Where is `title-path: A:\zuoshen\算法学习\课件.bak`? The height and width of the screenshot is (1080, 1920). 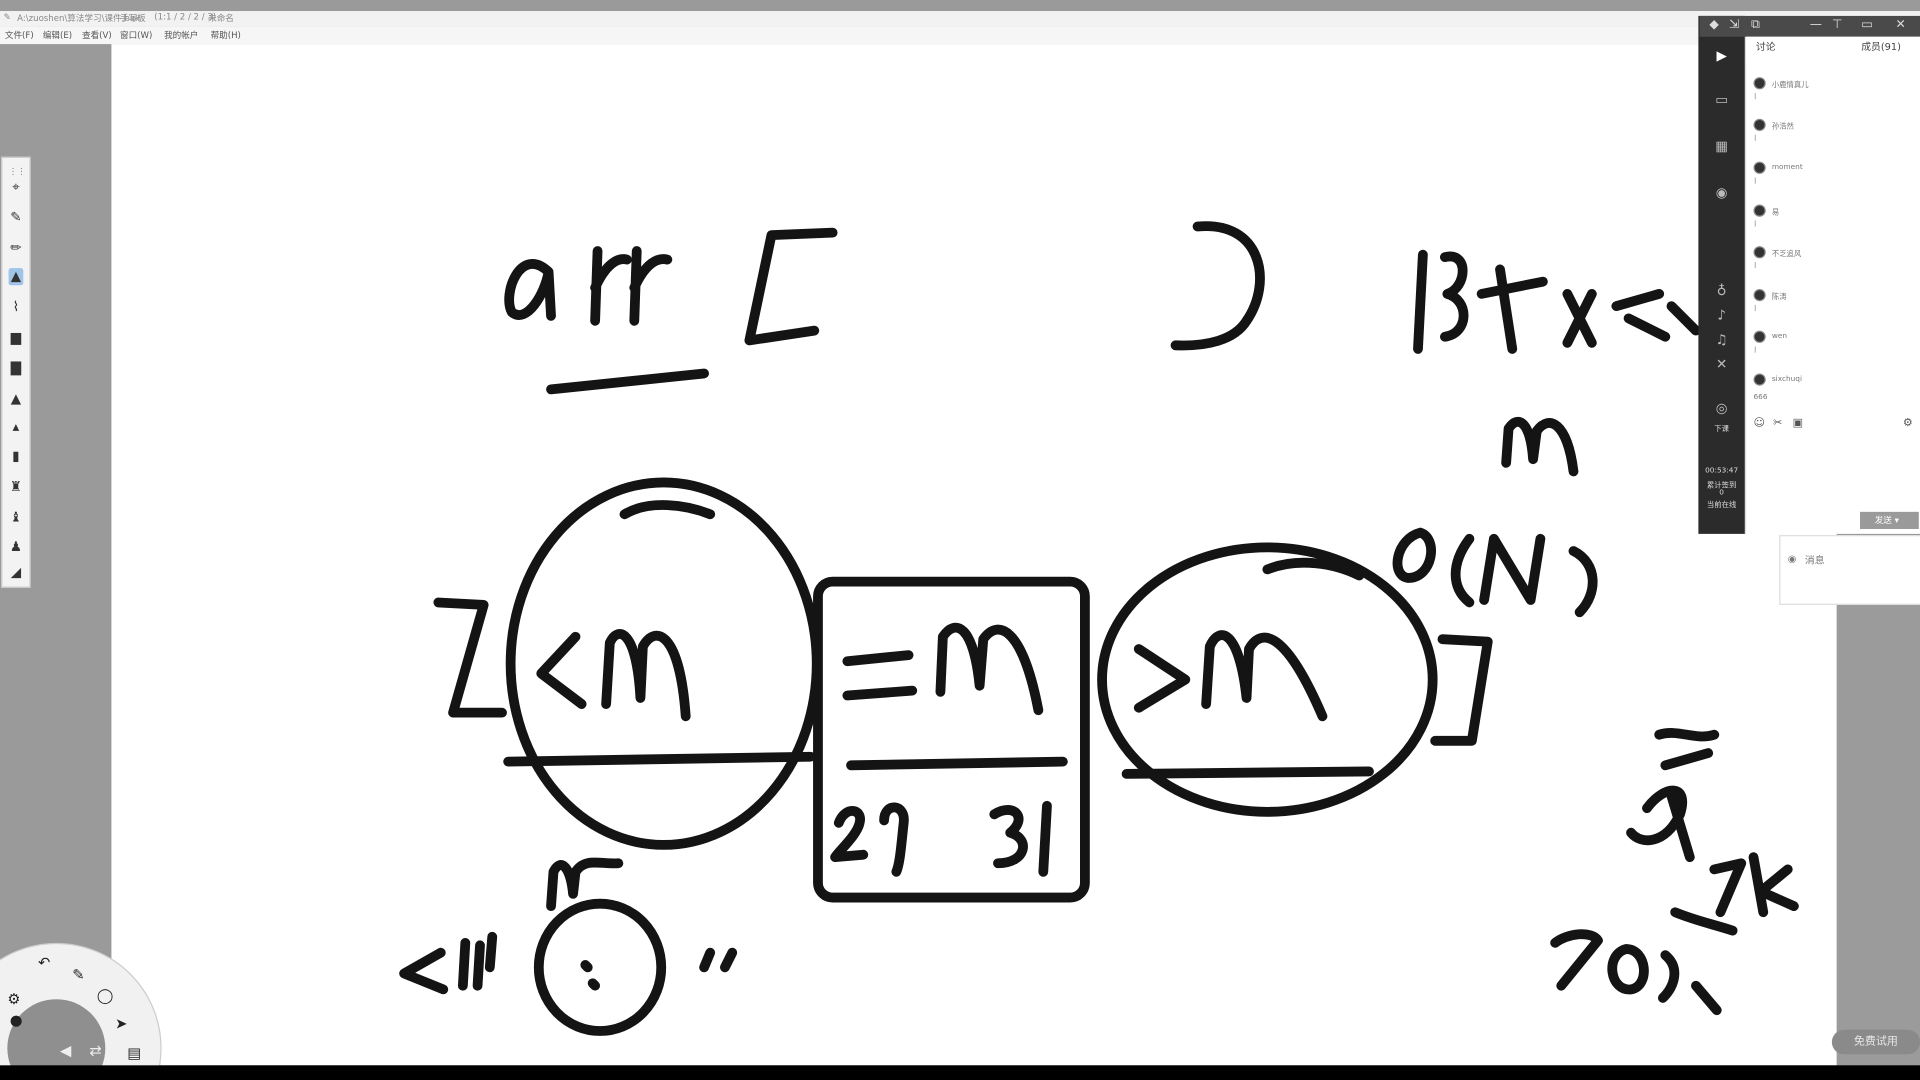 title-path: A:\zuoshen\算法学习\课件.bak is located at coordinates (79, 18).